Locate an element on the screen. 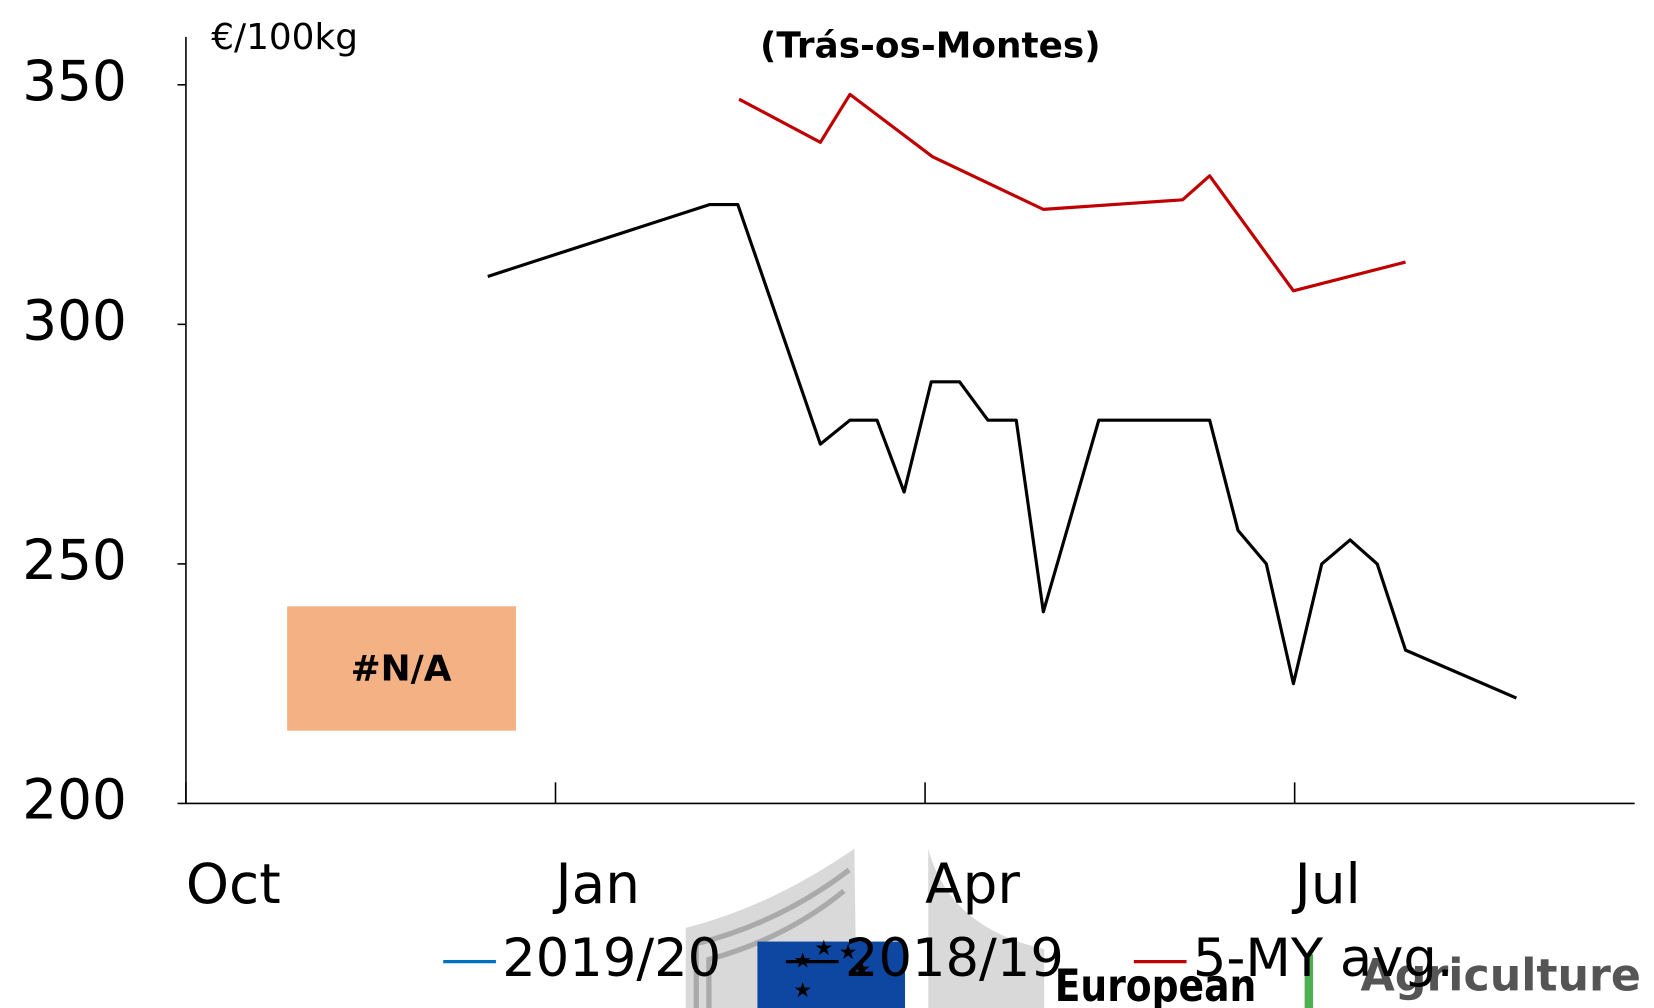  y-tick-label: 200 is located at coordinates (74, 800).